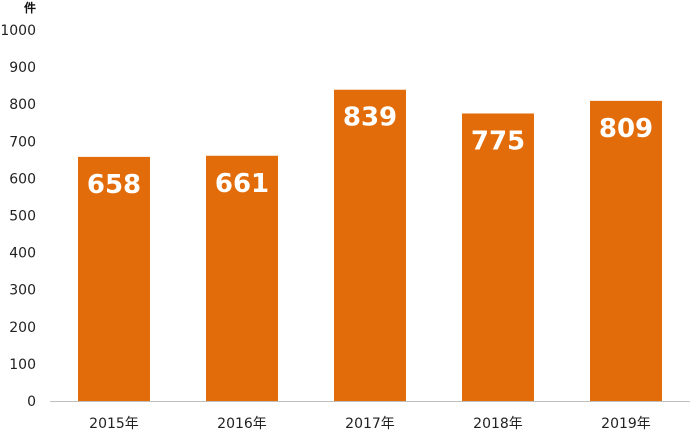  Describe the element at coordinates (22, 365) in the screenshot. I see `y-tick-label: 100` at that location.